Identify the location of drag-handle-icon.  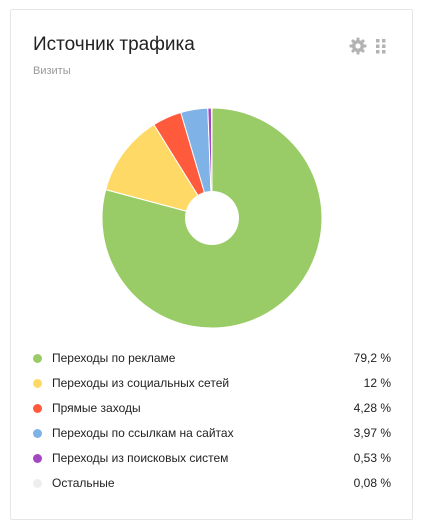
(381, 46).